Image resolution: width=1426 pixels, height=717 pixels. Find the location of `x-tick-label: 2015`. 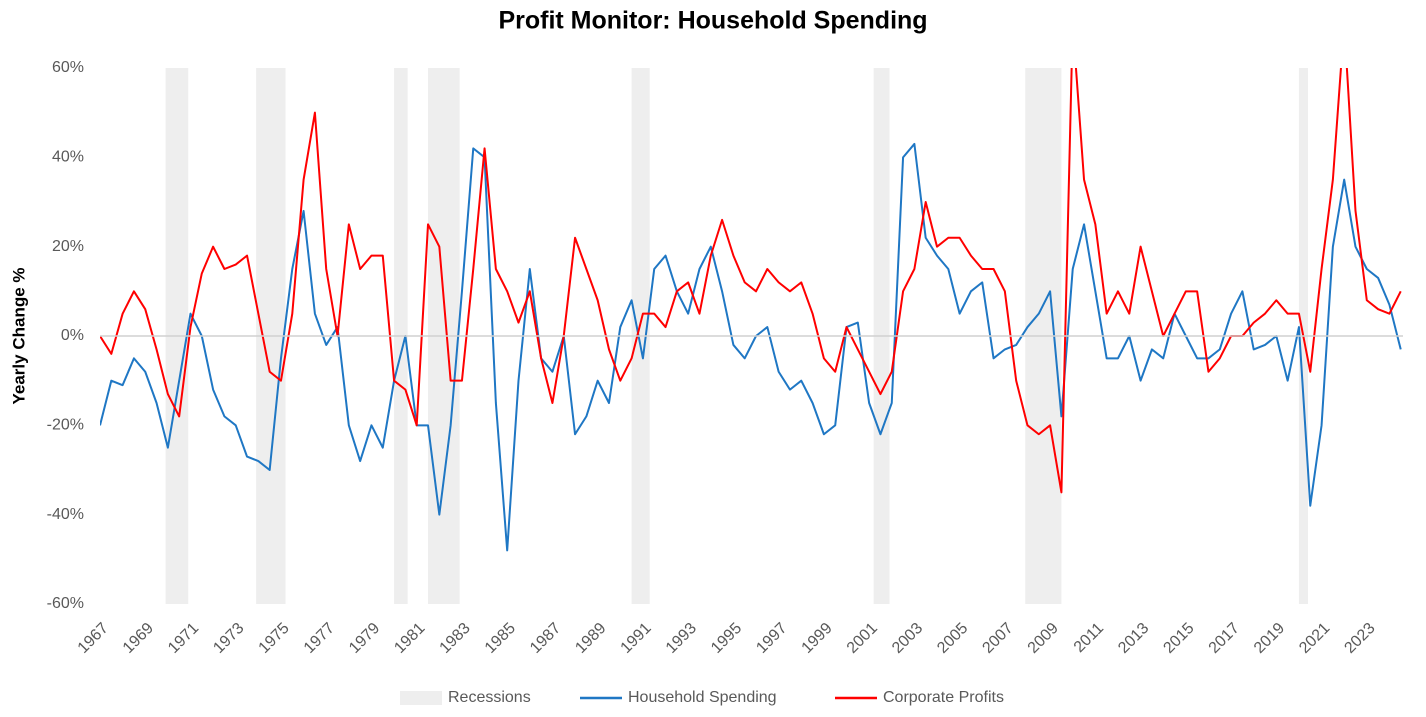

x-tick-label: 2015 is located at coordinates (1178, 638).